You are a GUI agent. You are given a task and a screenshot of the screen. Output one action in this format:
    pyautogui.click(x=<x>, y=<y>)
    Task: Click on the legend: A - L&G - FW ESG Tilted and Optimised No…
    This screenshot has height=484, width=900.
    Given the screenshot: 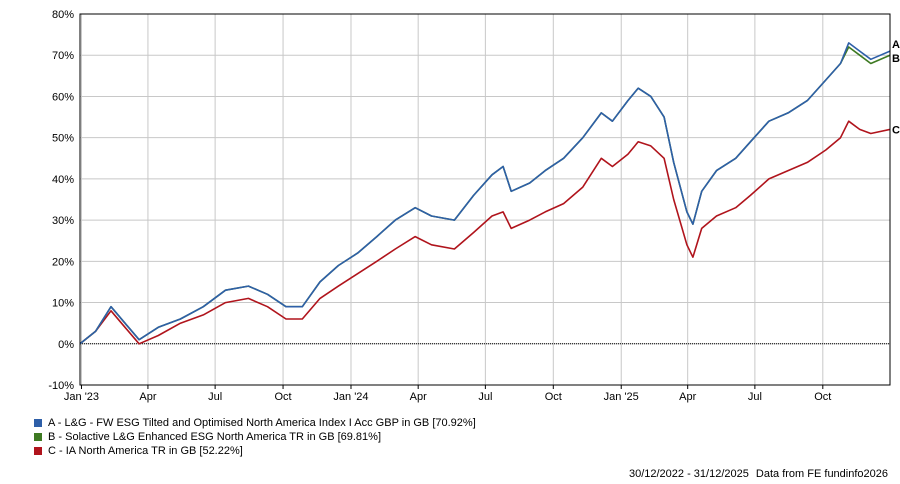 What is the action you would take?
    pyautogui.click(x=255, y=437)
    